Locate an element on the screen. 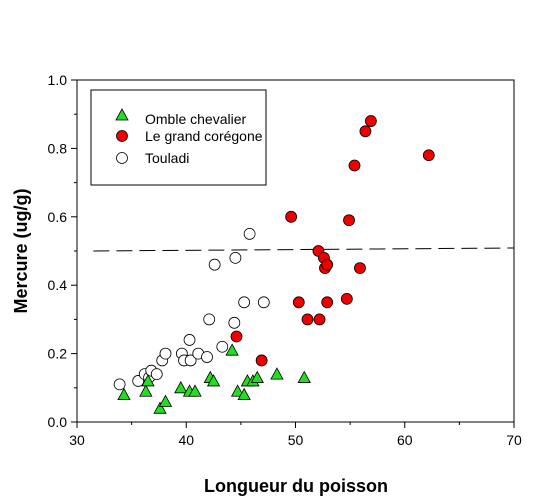 The height and width of the screenshot is (504, 553). reference-line-layer is located at coordinates (304, 249).